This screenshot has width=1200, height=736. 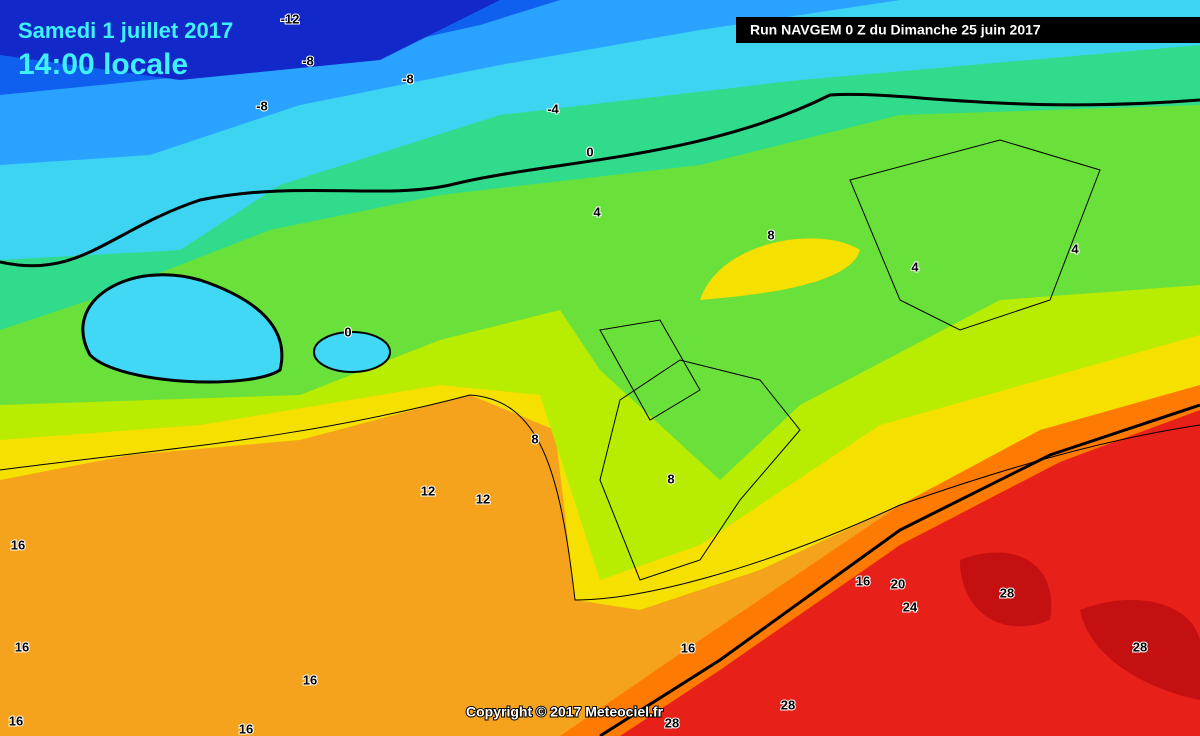 What do you see at coordinates (553, 108) in the screenshot?
I see `contour-label: -4` at bounding box center [553, 108].